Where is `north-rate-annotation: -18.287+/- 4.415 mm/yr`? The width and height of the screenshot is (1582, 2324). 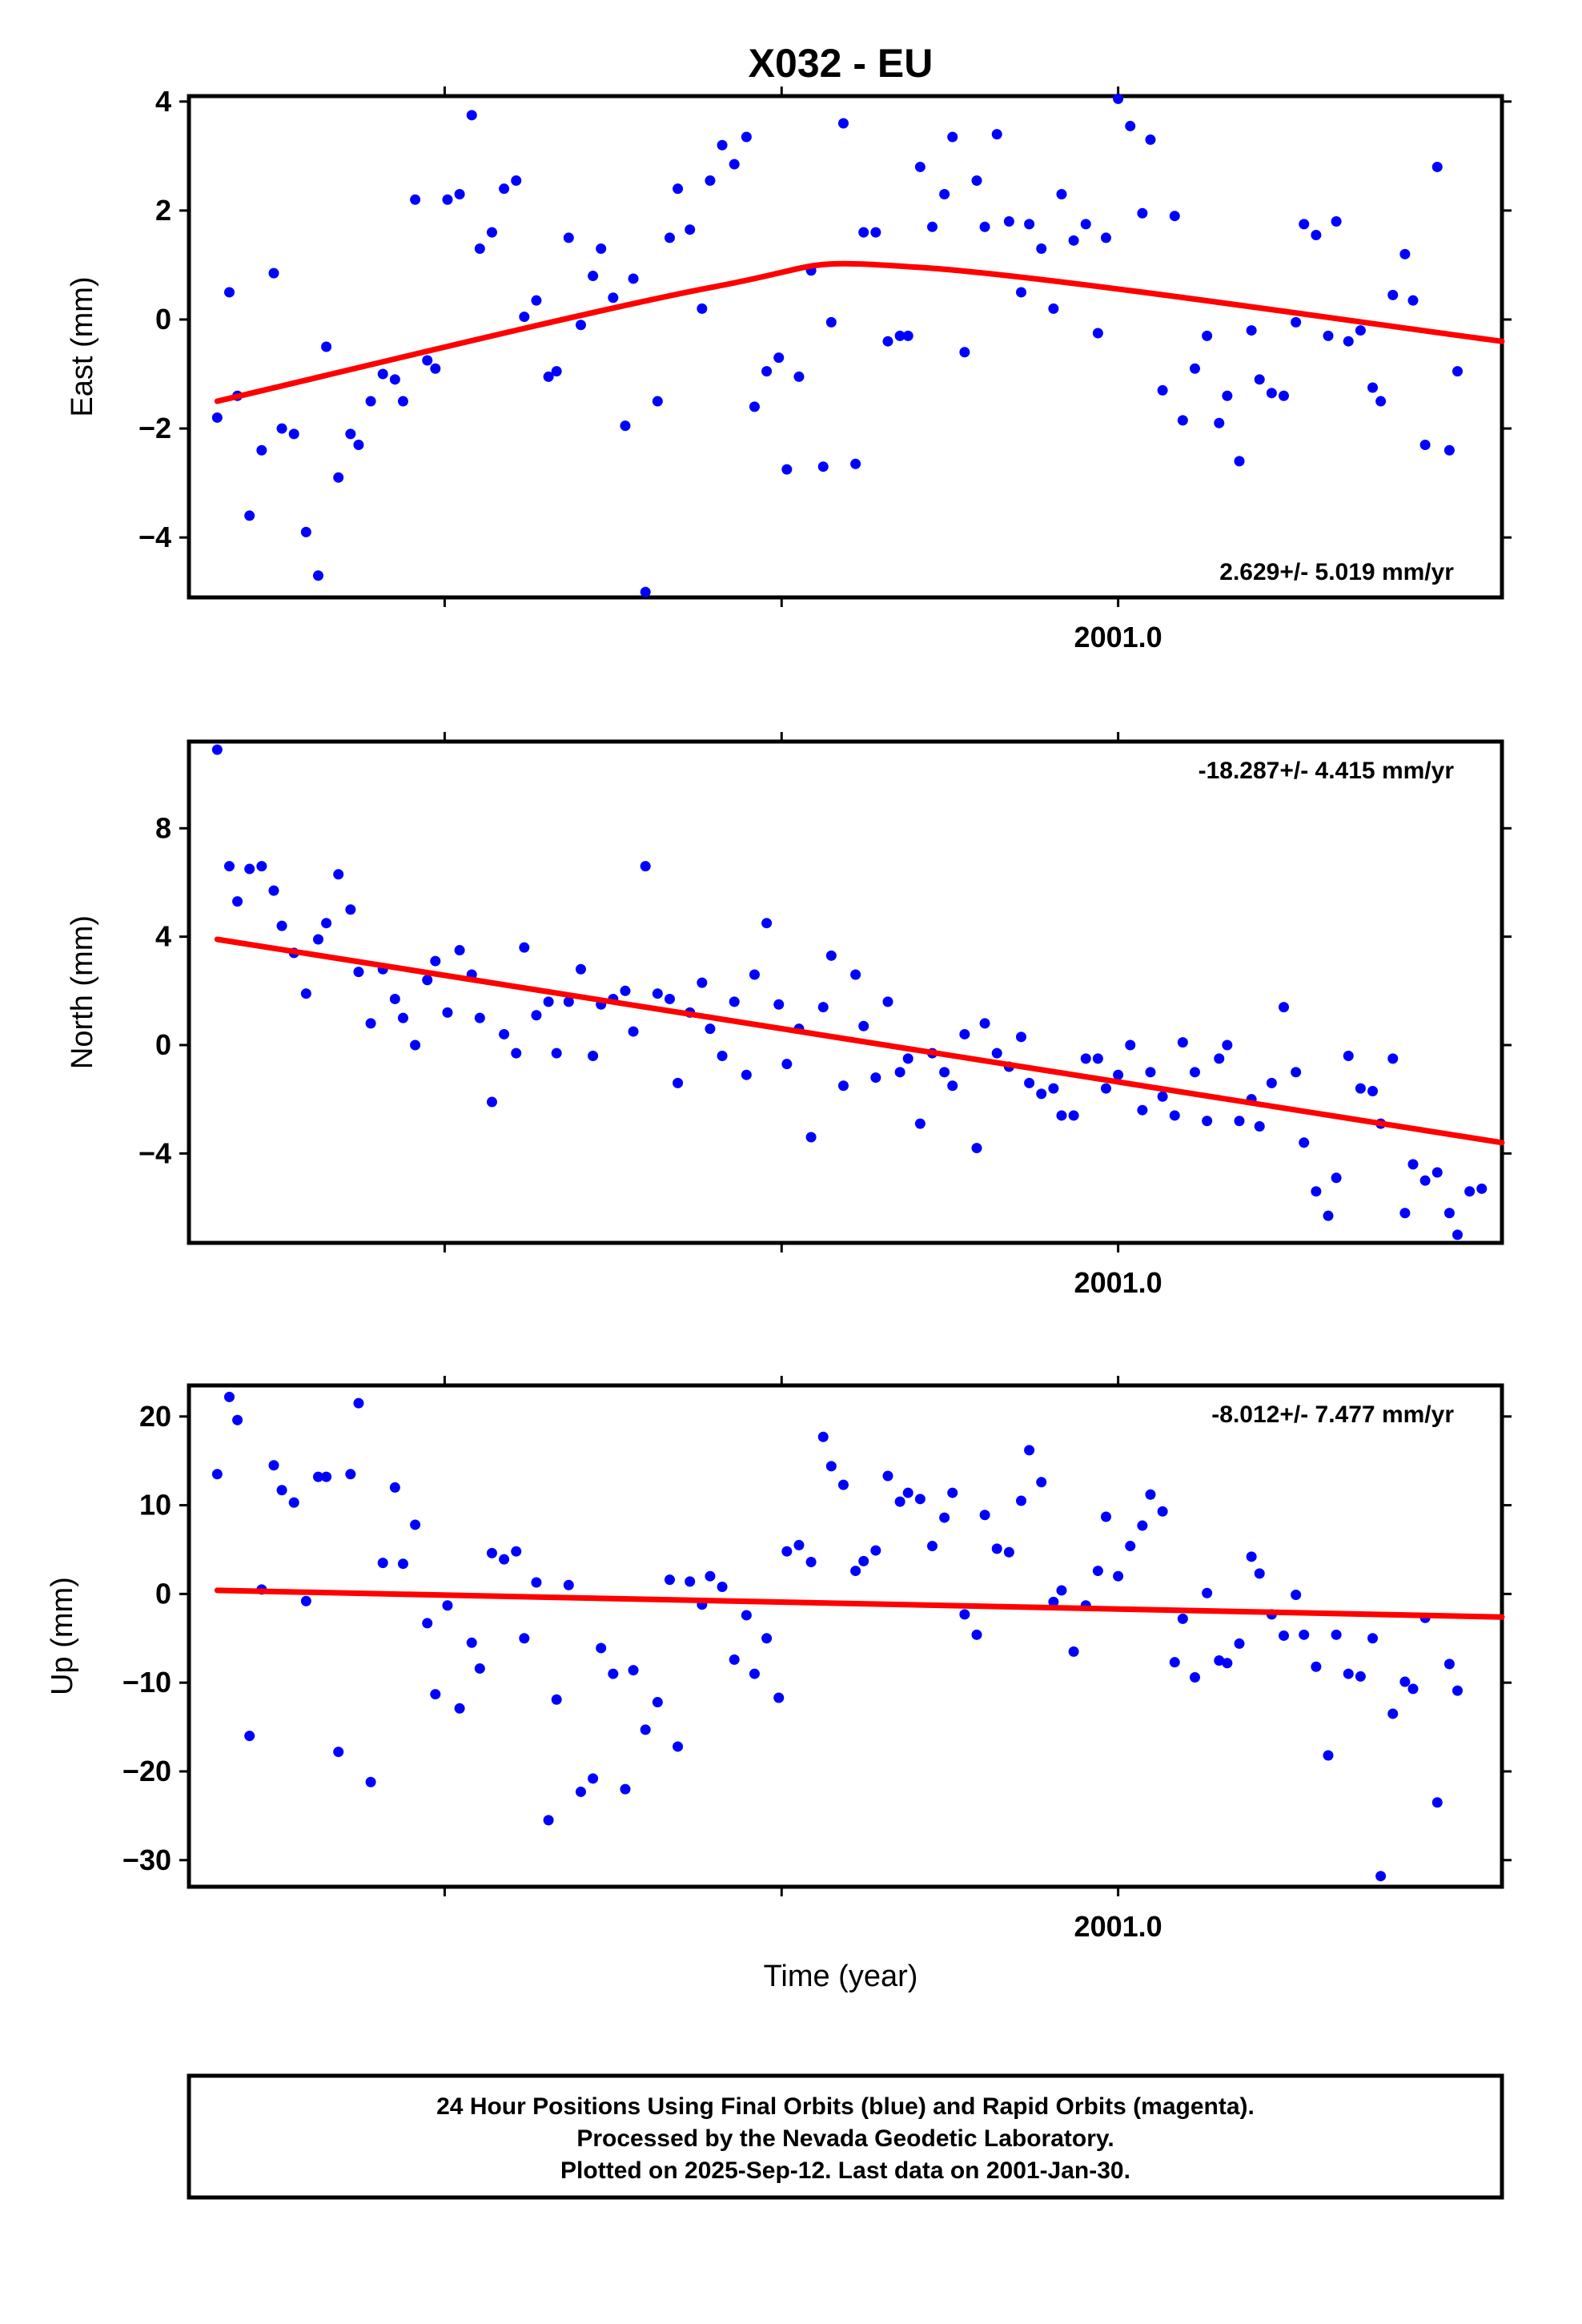
north-rate-annotation: -18.287+/- 4.415 mm/yr is located at coordinates (1327, 771).